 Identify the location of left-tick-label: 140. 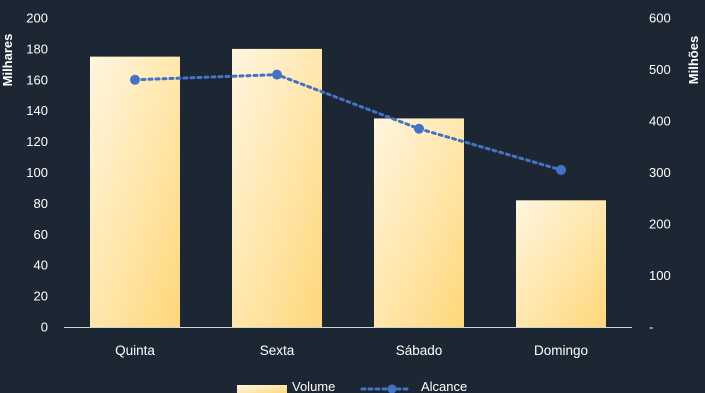
(37, 110).